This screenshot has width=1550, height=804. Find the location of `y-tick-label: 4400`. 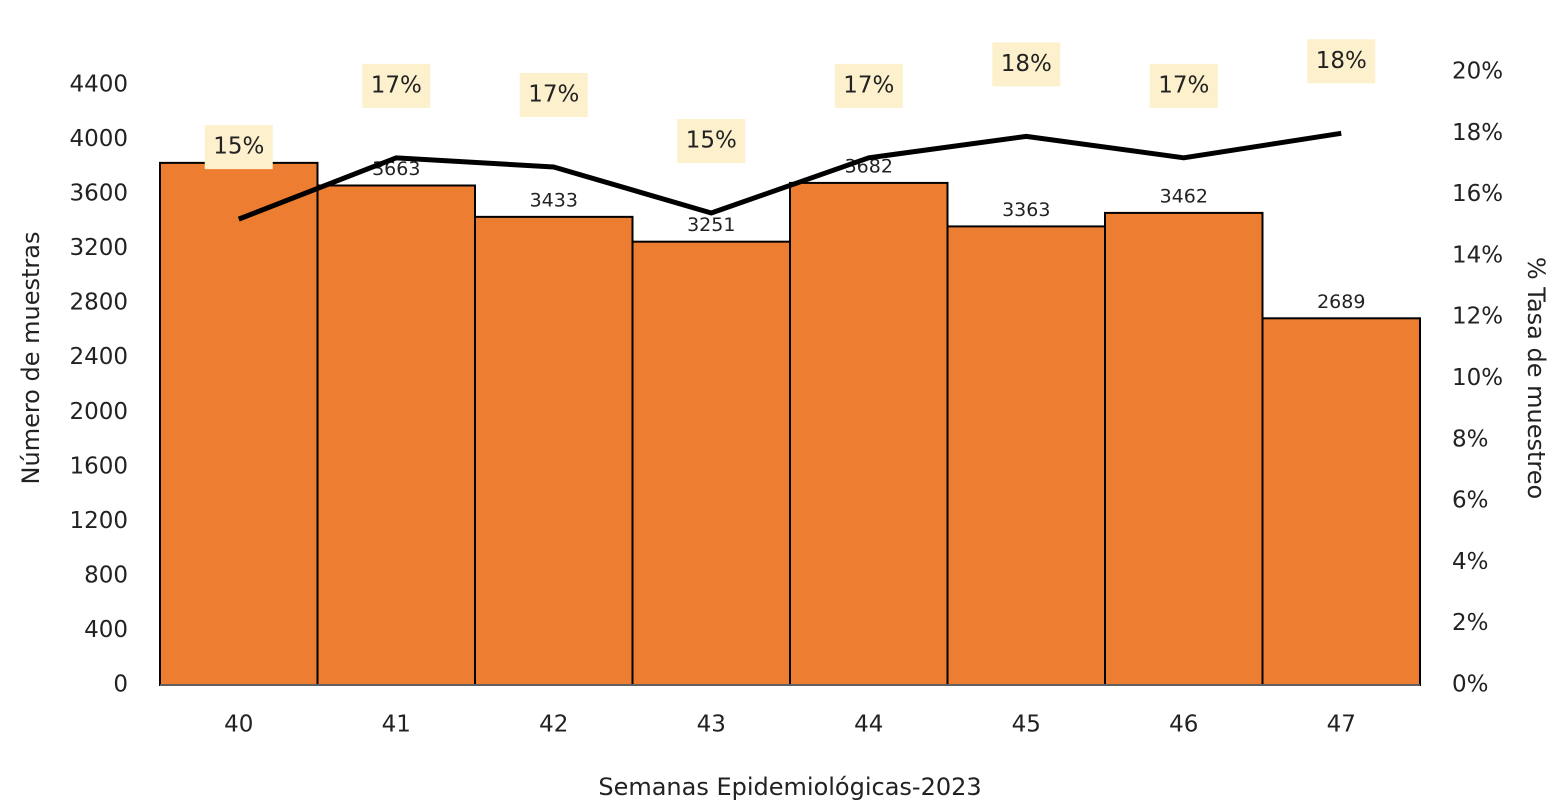

y-tick-label: 4400 is located at coordinates (98, 85).